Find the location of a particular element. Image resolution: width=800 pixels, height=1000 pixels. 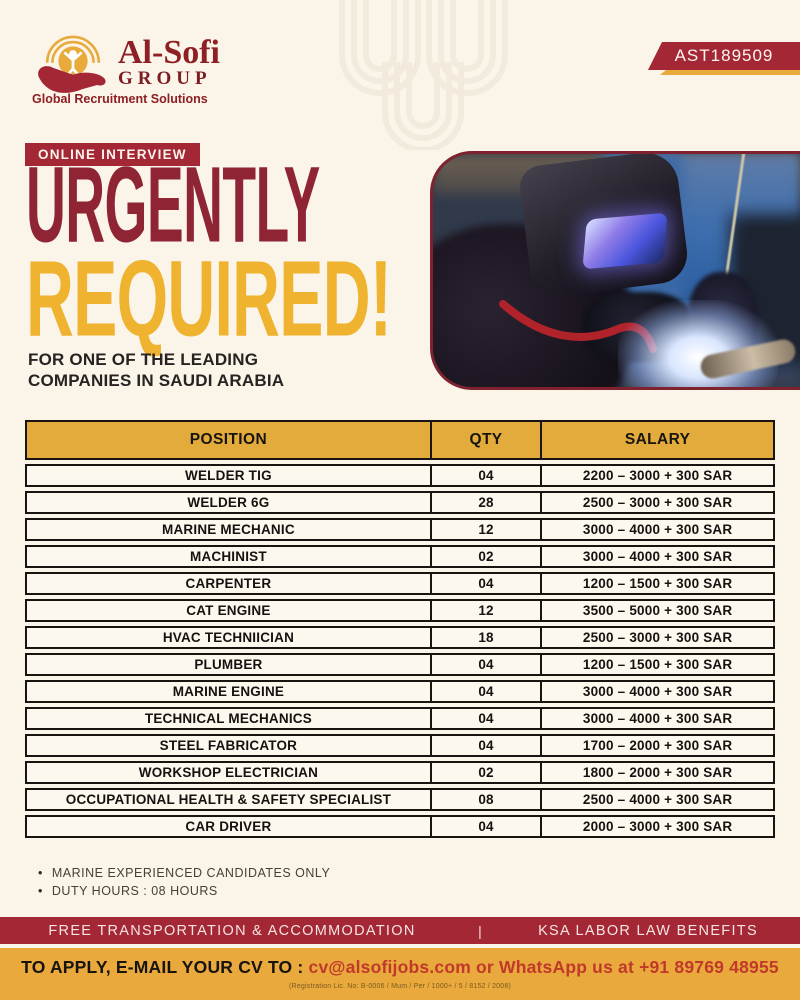

reference-code: AST189509 is located at coordinates (724, 55).